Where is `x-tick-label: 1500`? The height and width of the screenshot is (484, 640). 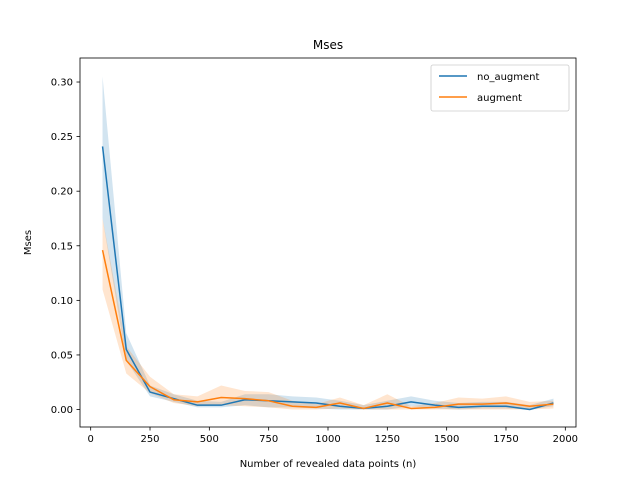
x-tick-label: 1500 is located at coordinates (446, 439).